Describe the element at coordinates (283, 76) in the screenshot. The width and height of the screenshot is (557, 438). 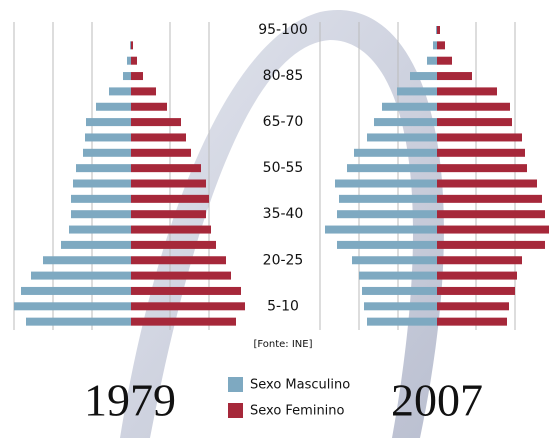
I see `age-label: 80-85` at that location.